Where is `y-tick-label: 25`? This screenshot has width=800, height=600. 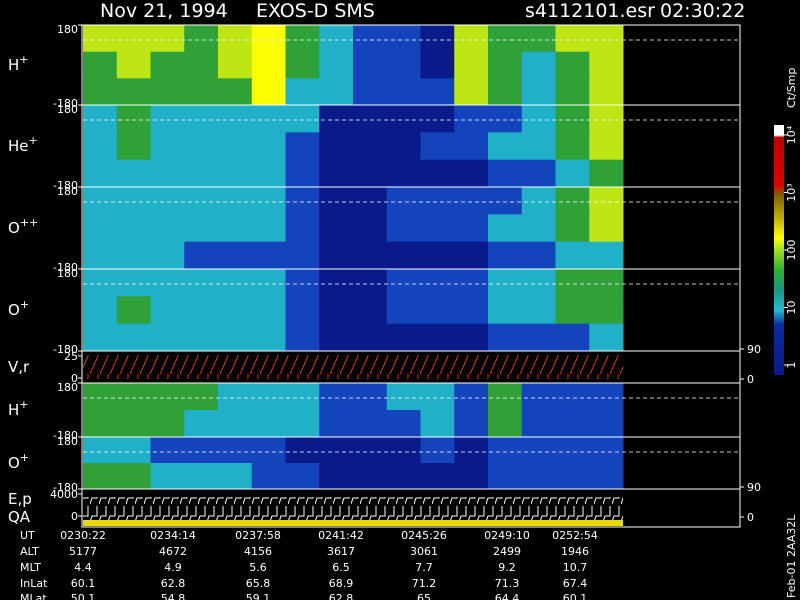
y-tick-label: 25 is located at coordinates (71, 356).